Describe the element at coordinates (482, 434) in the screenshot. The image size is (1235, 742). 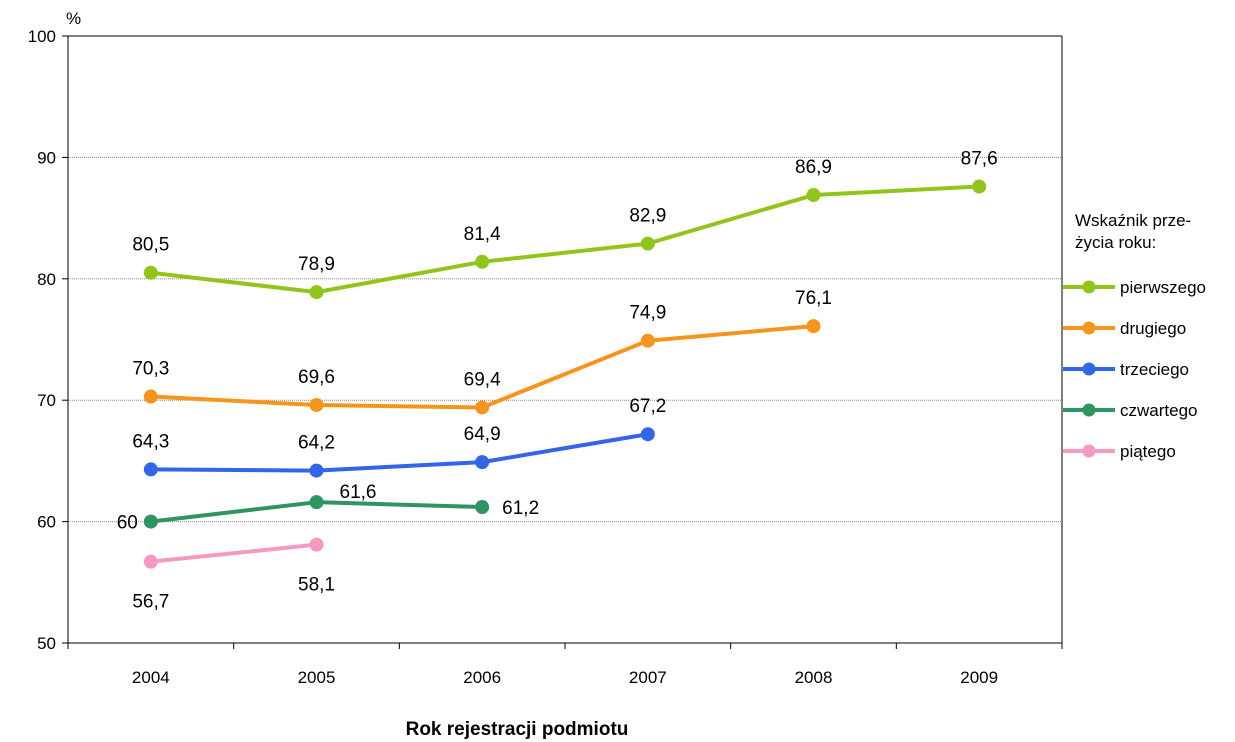
I see `data-label-trzeciego: 64,9` at that location.